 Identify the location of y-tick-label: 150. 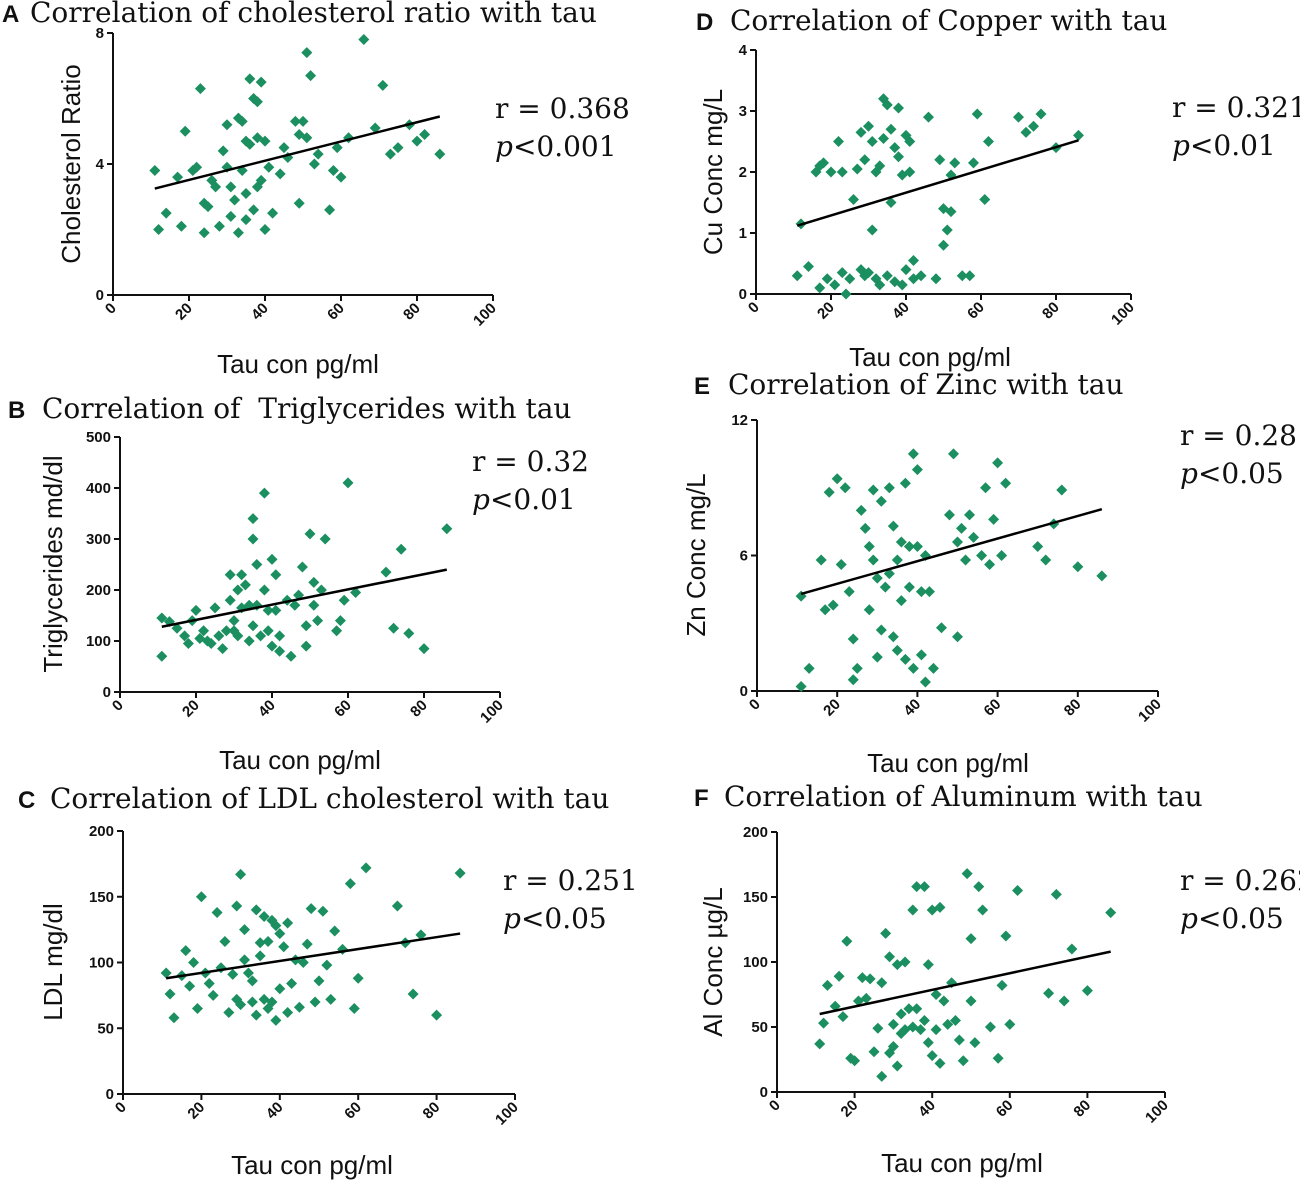
(755, 897).